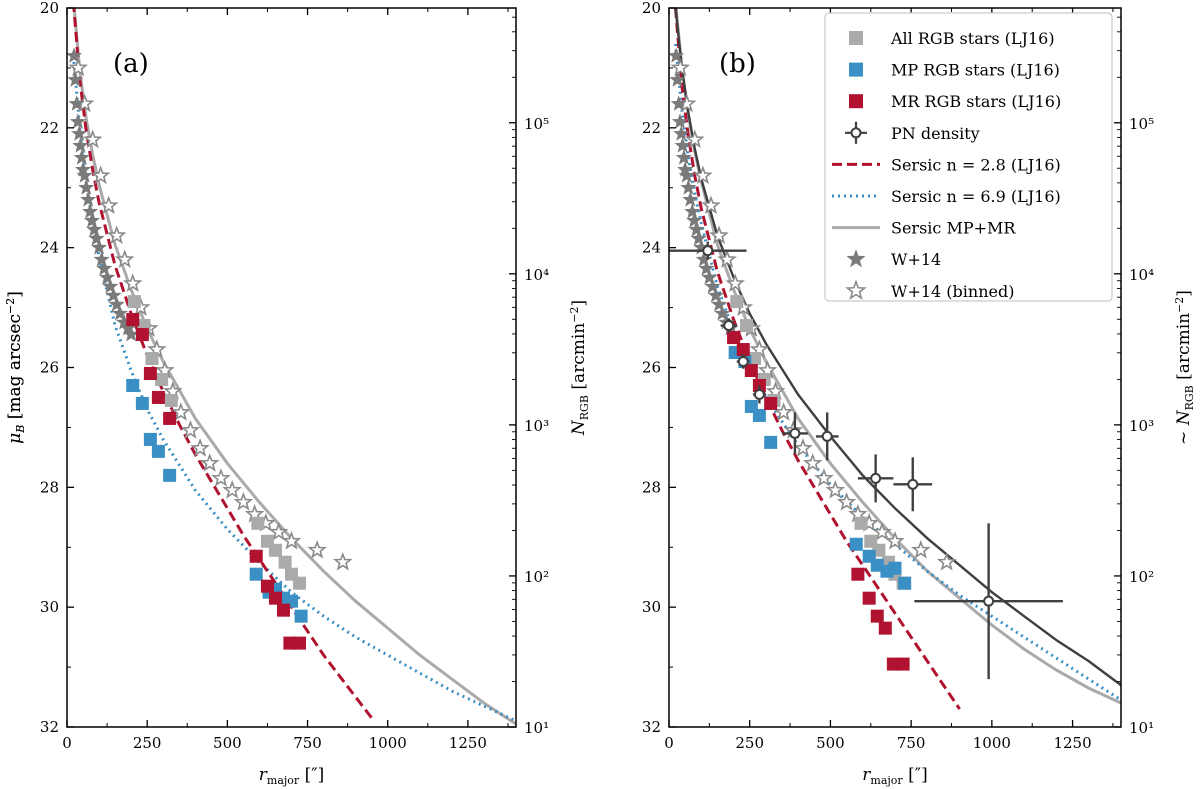 The width and height of the screenshot is (1200, 789). What do you see at coordinates (1184, 367) in the screenshot?
I see `y2-axis-label: ~ NRGB [arcmin−2]` at bounding box center [1184, 367].